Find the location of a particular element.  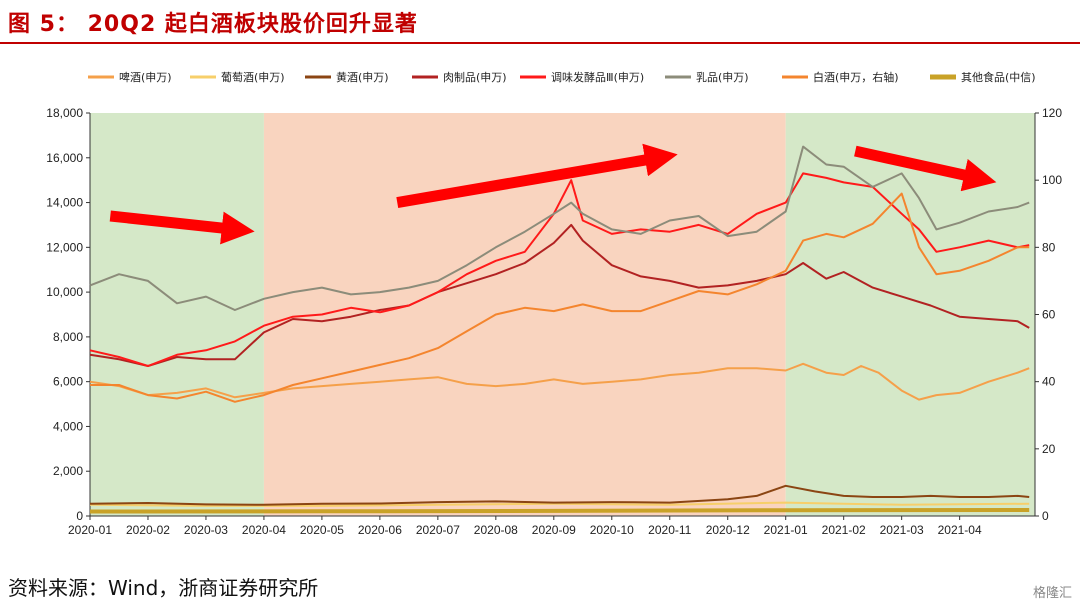

title-rule is located at coordinates (540, 43).